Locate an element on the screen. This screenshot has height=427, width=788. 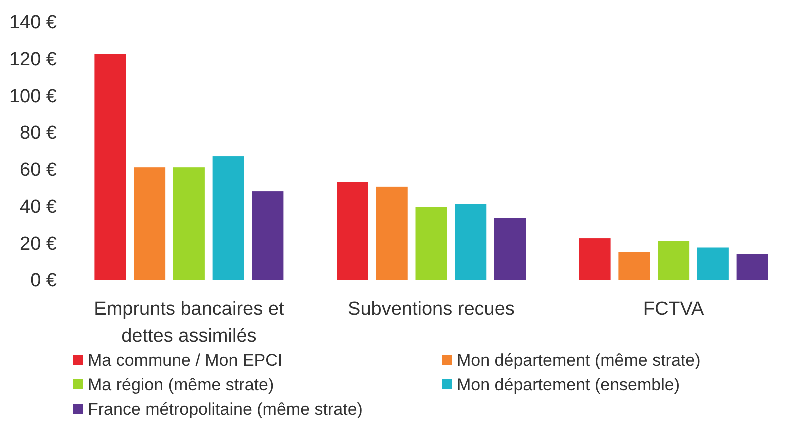
y-tick-label: 80 € is located at coordinates (39, 133).